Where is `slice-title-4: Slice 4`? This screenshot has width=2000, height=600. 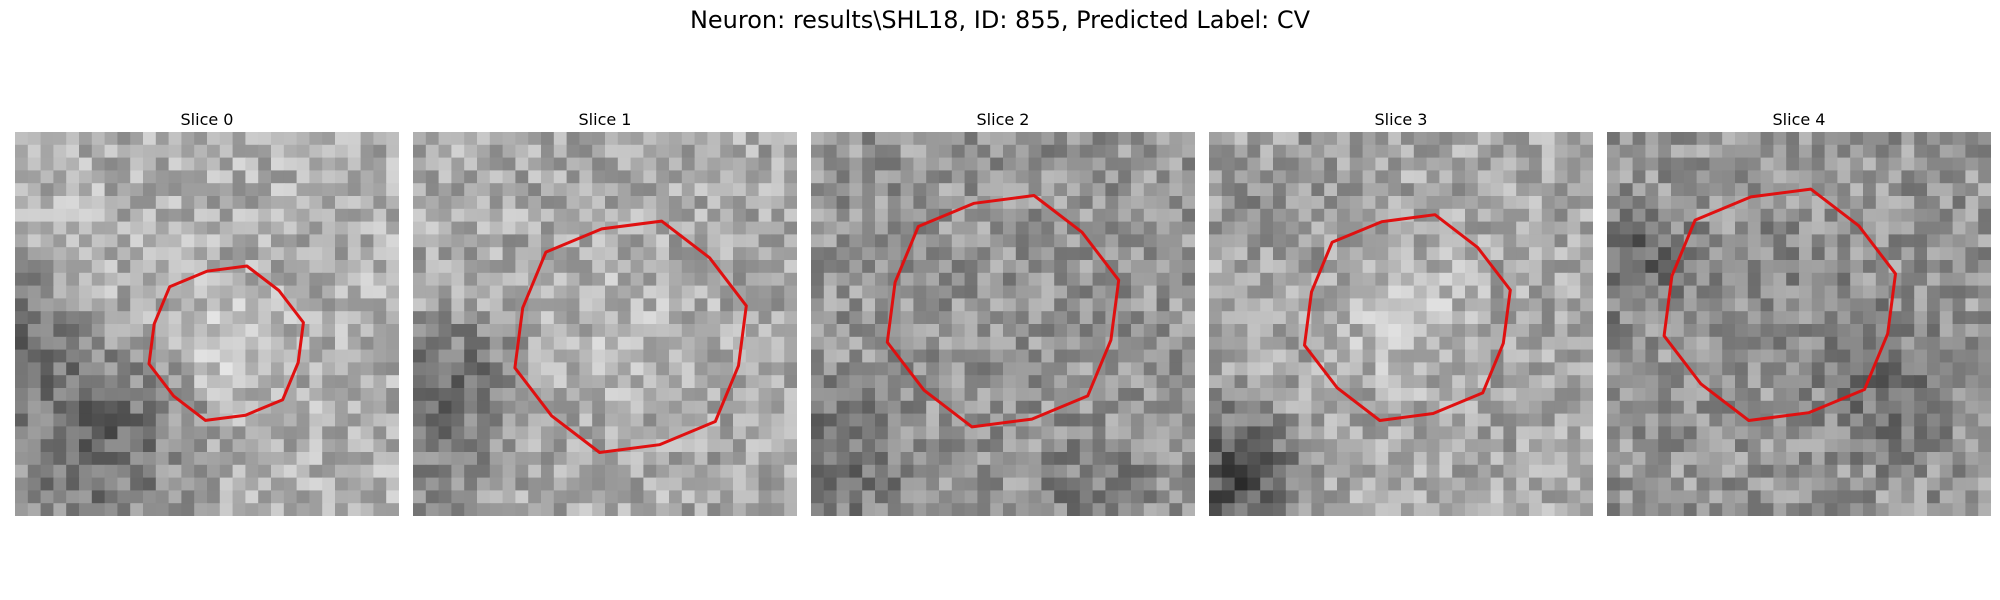 slice-title-4: Slice 4 is located at coordinates (1799, 119).